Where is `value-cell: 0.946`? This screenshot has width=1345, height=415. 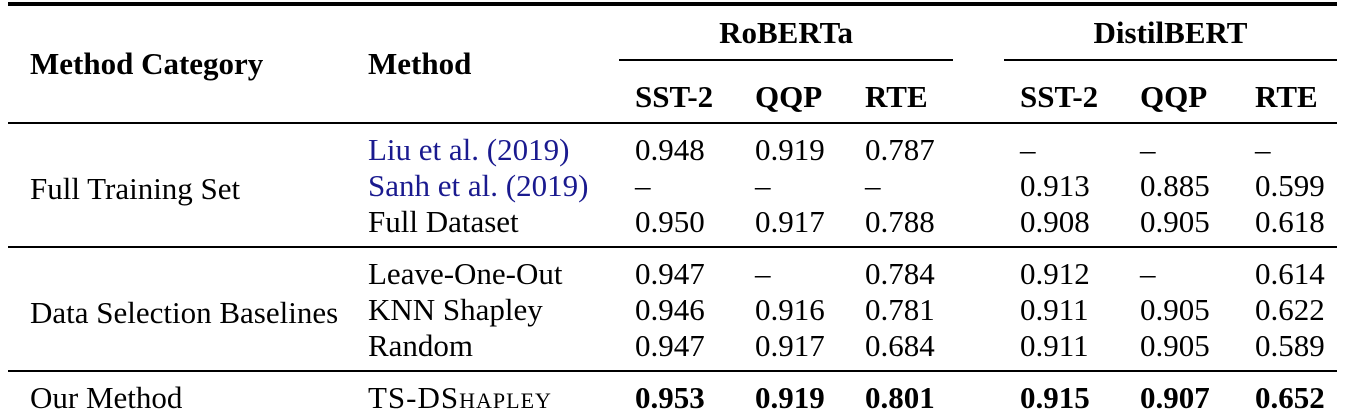
value-cell: 0.946 is located at coordinates (670, 309).